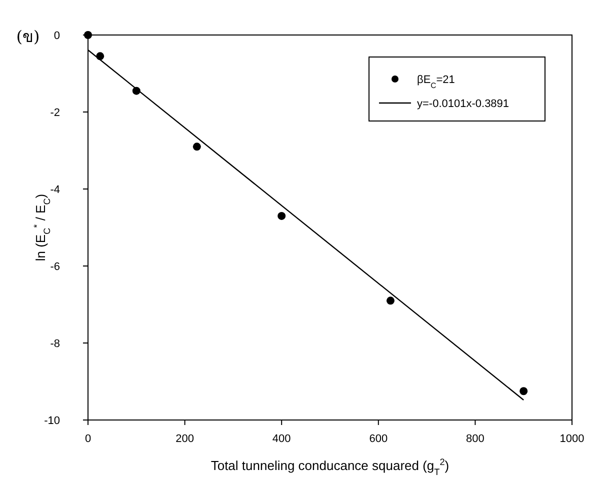  I want to click on x-tick-label: 400, so click(281, 439).